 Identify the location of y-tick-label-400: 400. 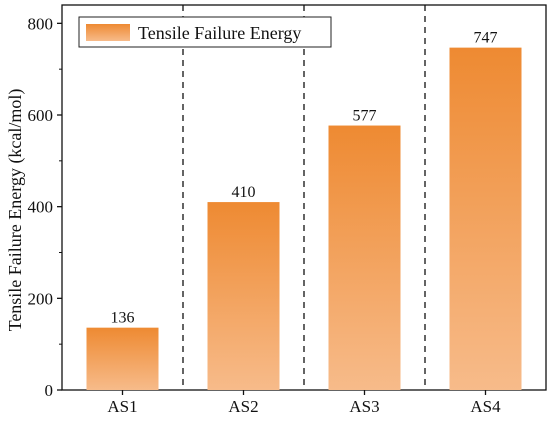
(41, 207).